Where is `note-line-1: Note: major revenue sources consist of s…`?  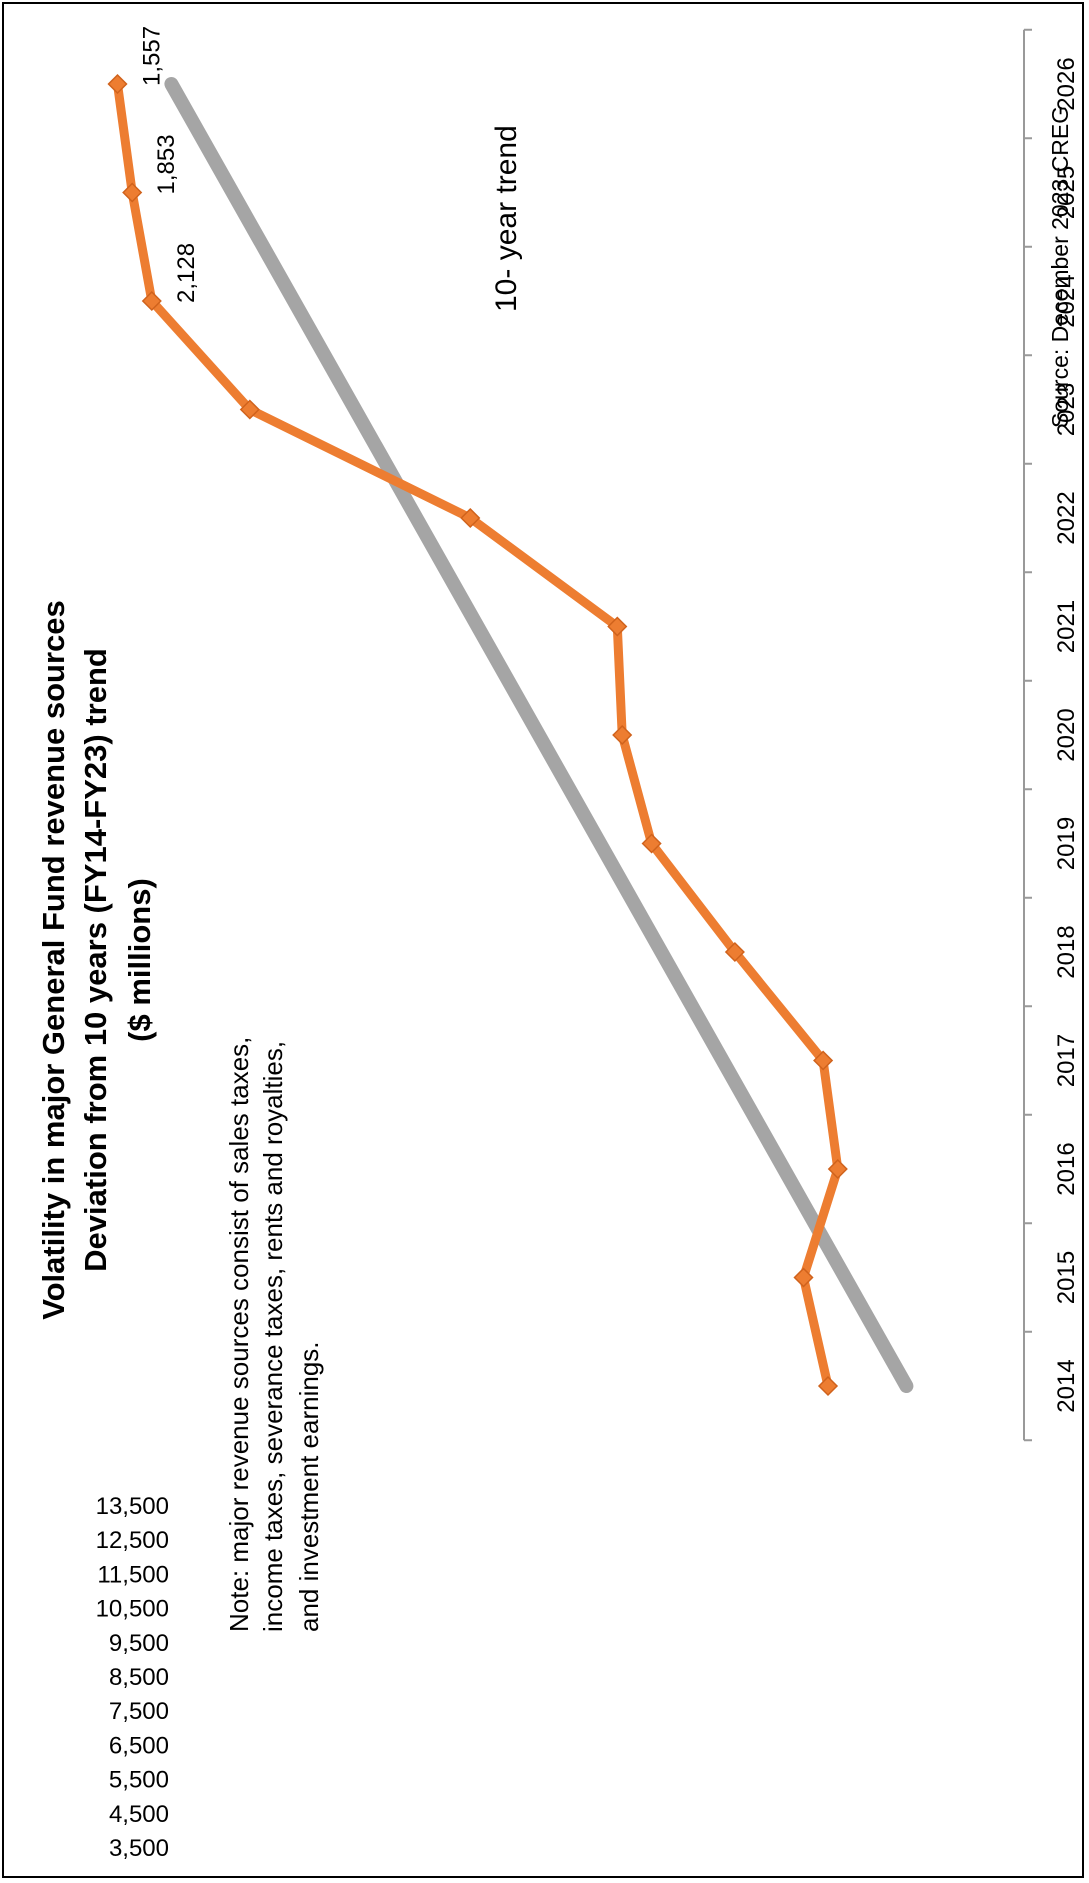 note-line-1: Note: major revenue sources consist of s… is located at coordinates (239, 1334).